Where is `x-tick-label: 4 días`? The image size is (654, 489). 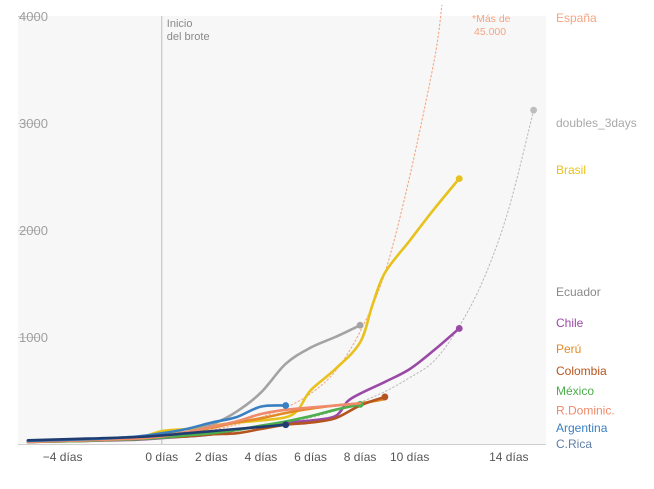
x-tick-label: 4 días is located at coordinates (261, 457).